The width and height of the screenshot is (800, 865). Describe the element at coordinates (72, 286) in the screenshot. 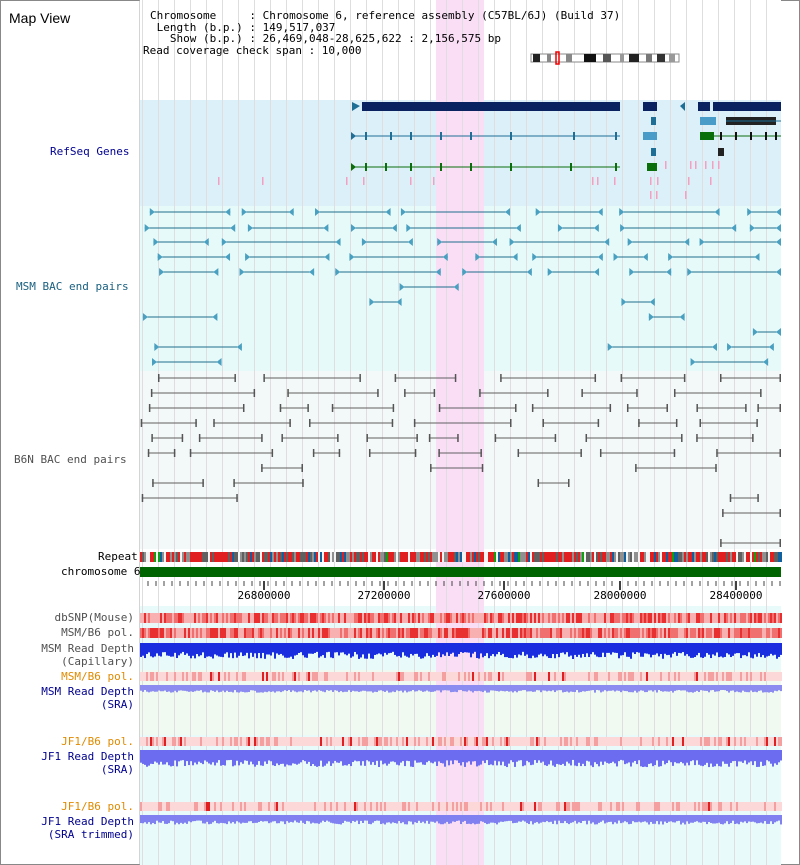

I see `msm-bac-track-label: MSM BAC end pairs` at that location.